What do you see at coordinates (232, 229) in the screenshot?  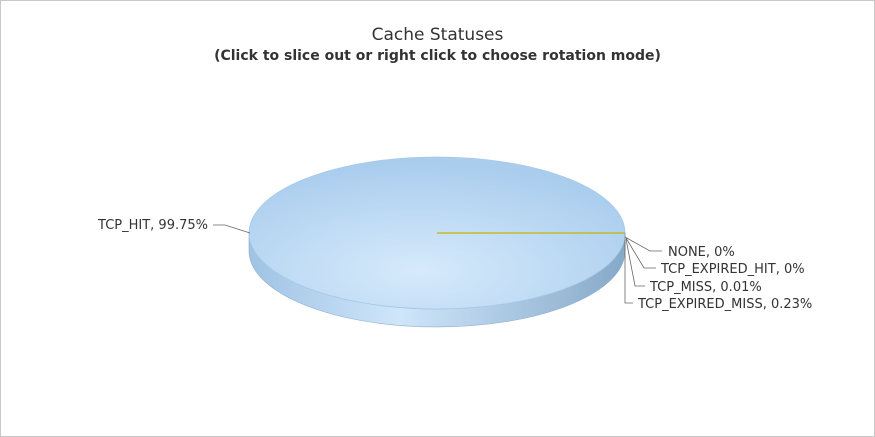 I see `label-tcp-hit-leader` at bounding box center [232, 229].